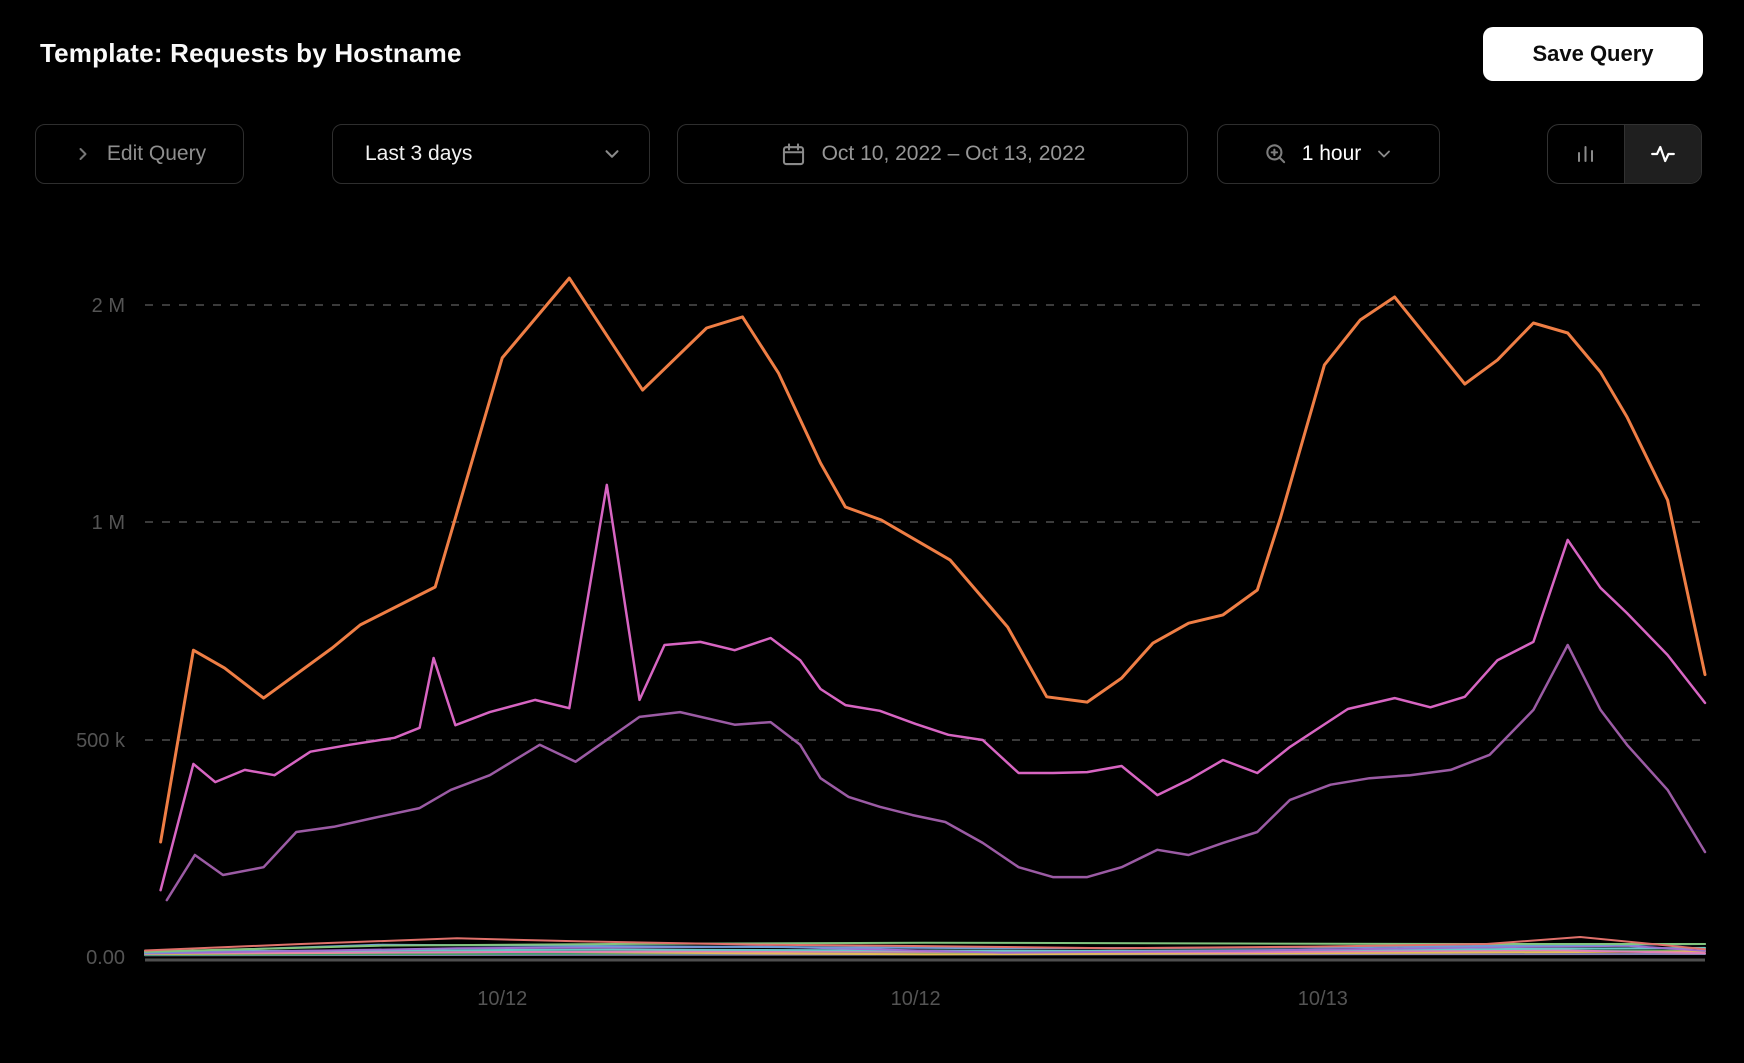  What do you see at coordinates (83, 154) in the screenshot?
I see `chevron-right-icon` at bounding box center [83, 154].